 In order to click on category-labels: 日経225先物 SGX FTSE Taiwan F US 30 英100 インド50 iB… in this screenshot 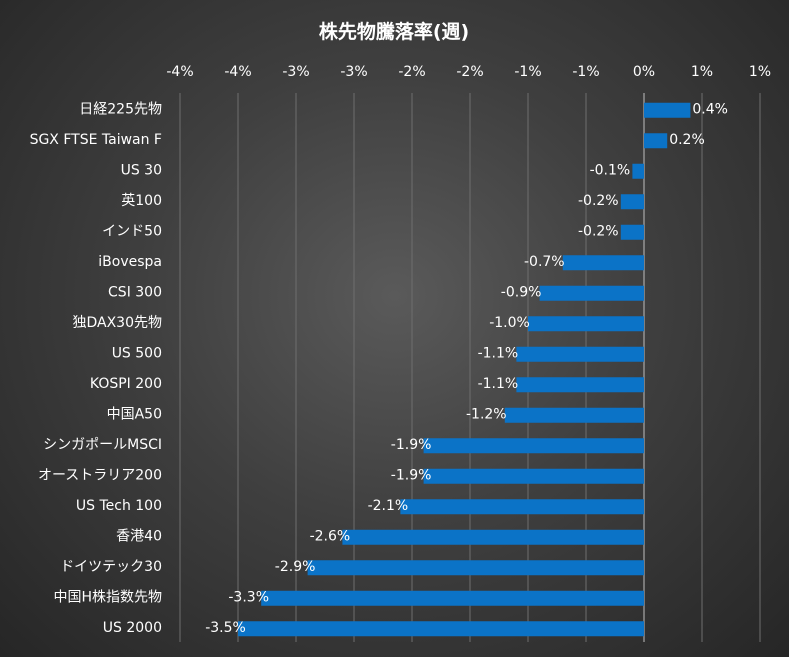, I will do `click(96, 368)`.